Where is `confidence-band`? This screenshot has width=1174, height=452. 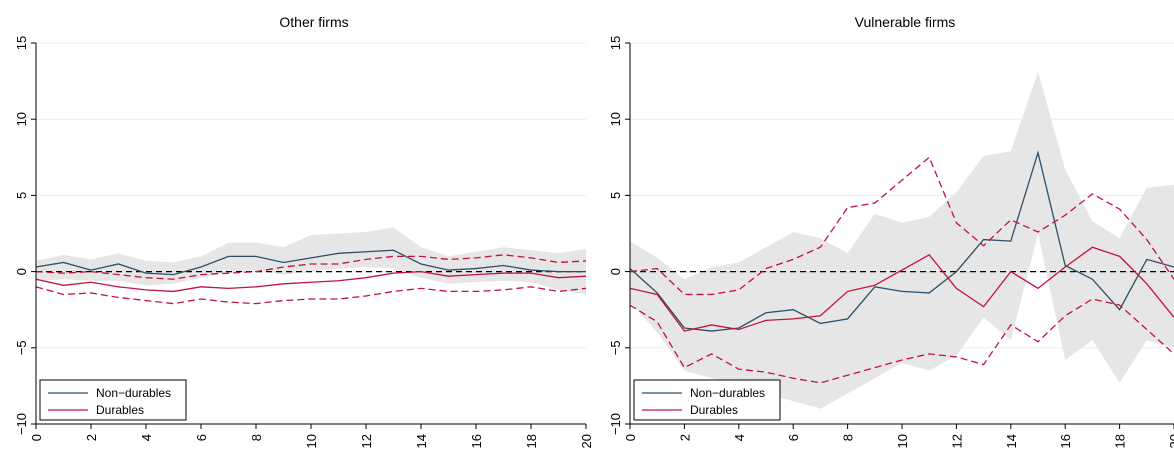 confidence-band is located at coordinates (311, 261).